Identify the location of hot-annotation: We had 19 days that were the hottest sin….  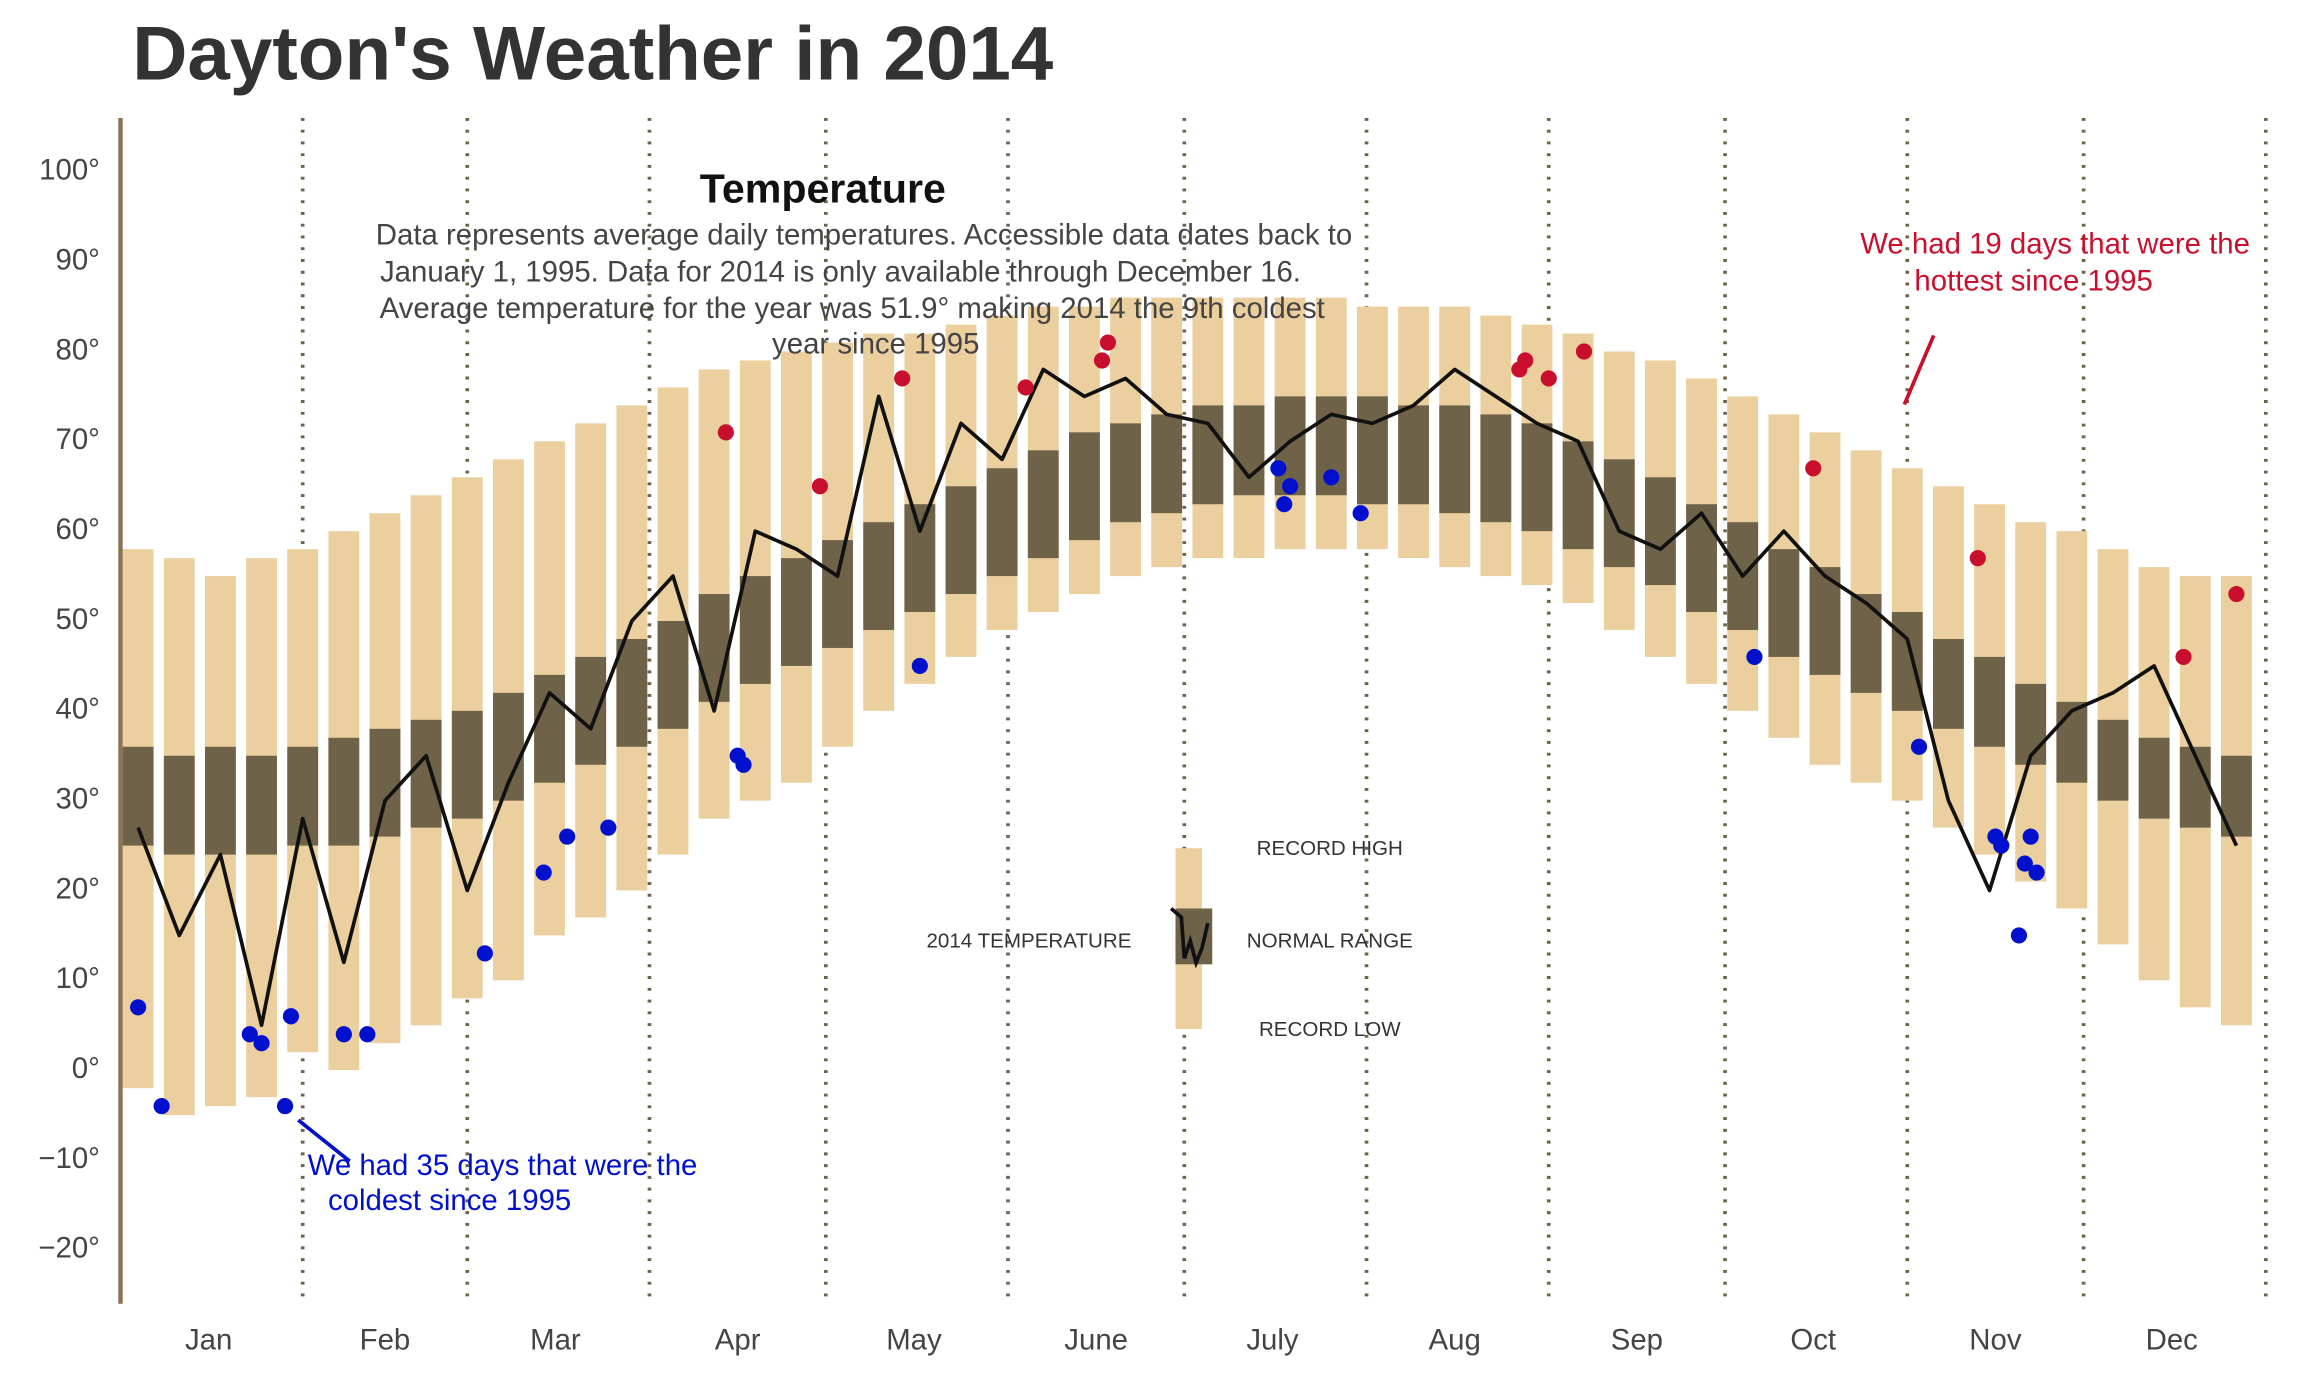
(2055, 317).